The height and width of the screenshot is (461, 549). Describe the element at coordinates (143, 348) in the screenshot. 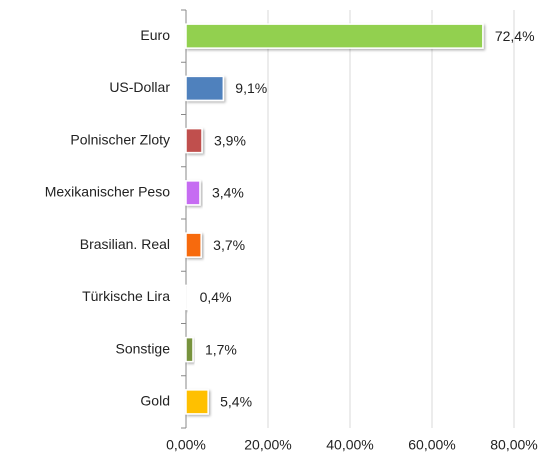

I see `y-tick-label: Sonstige` at that location.